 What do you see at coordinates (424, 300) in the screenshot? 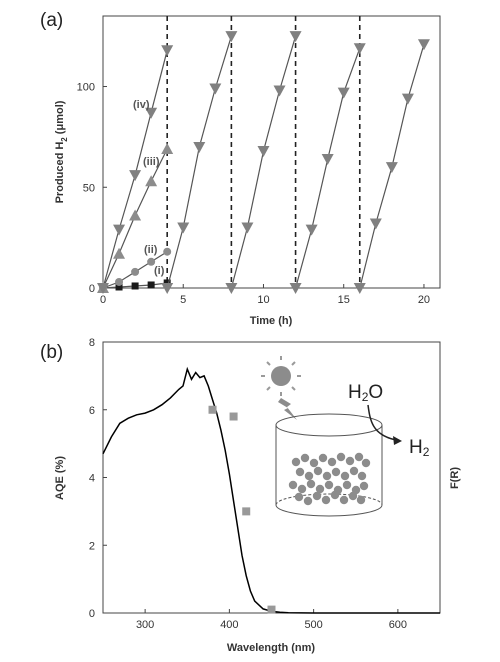
I see `x-tick-label: 20` at bounding box center [424, 300].